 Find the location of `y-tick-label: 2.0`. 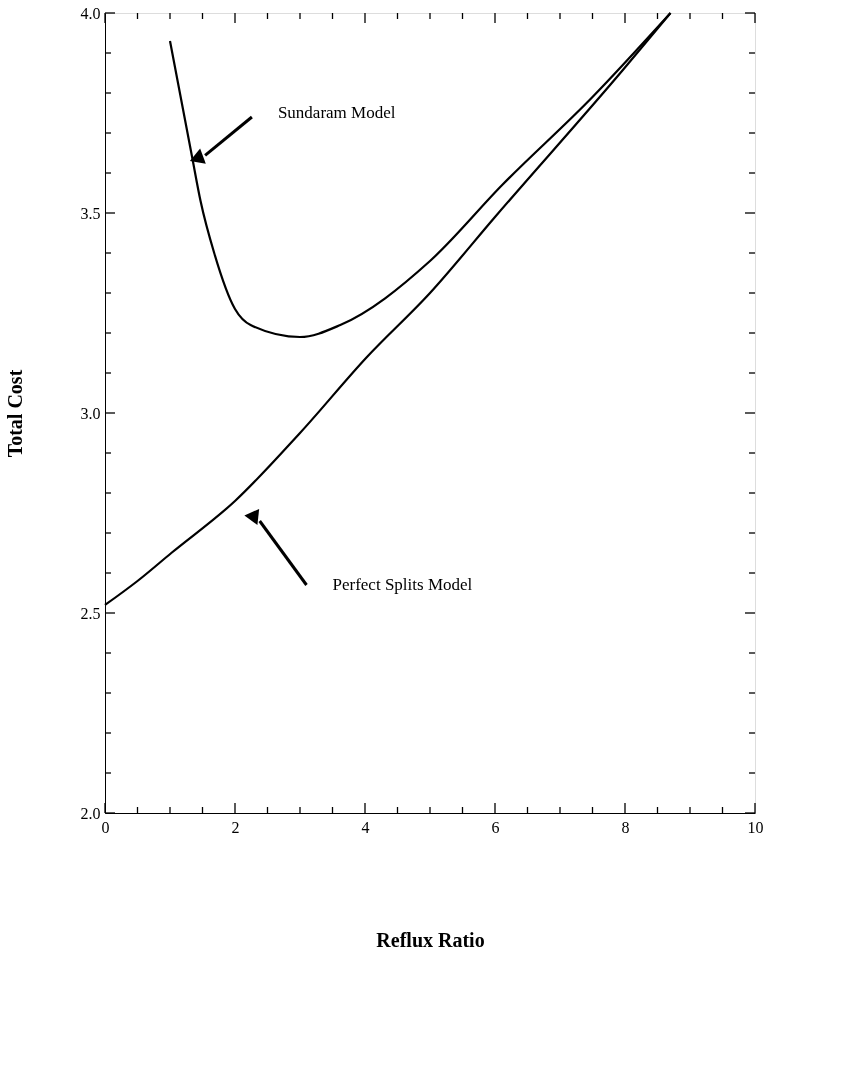

y-tick-label: 2.0 is located at coordinates (90, 813).